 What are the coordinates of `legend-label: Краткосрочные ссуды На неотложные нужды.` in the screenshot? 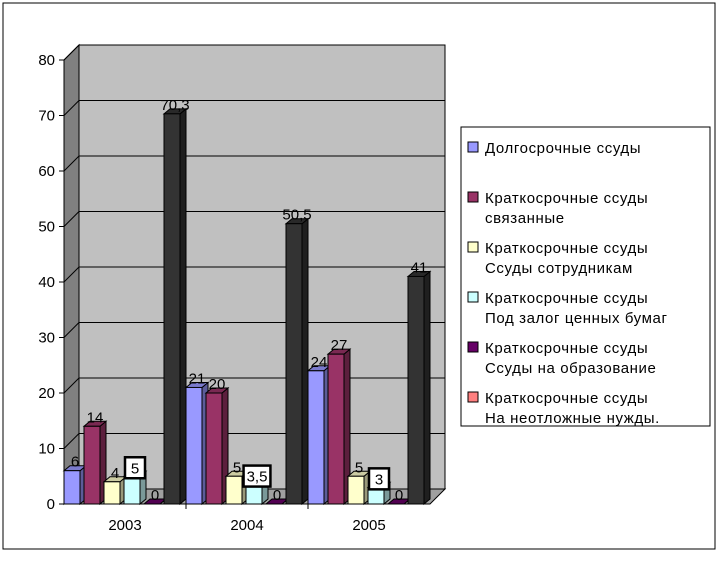 It's located at (572, 408).